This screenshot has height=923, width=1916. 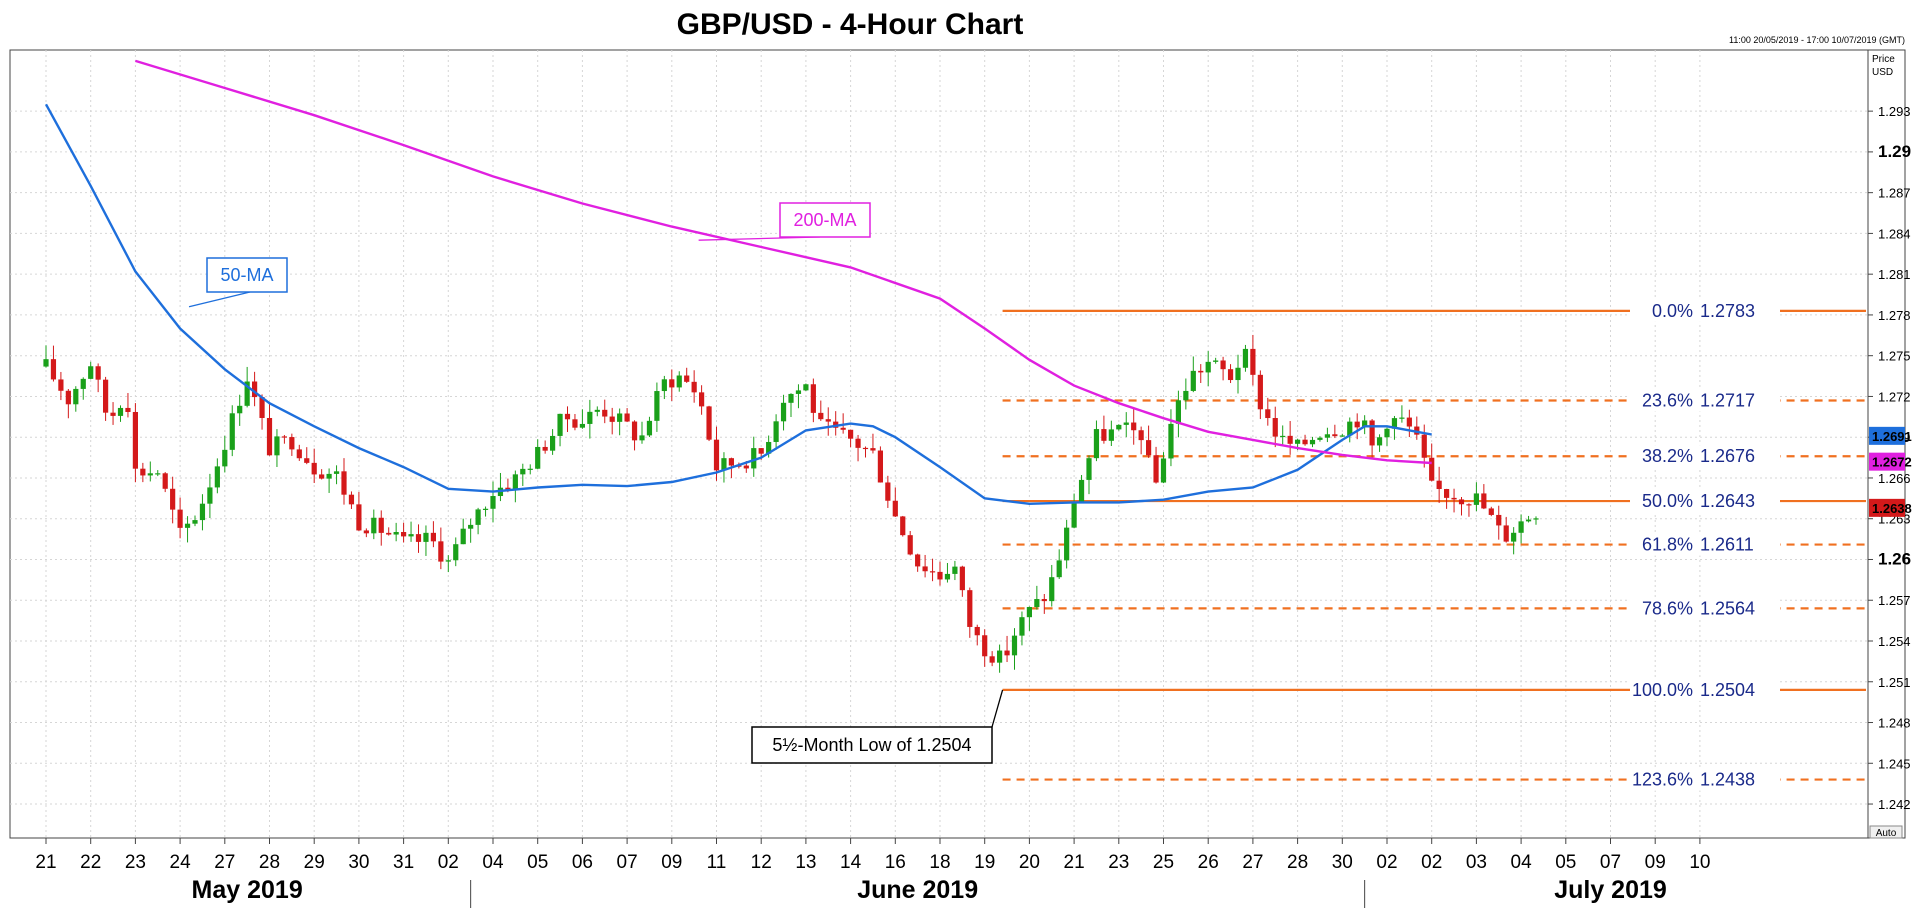 I want to click on y-tick-label: 1.272, so click(x=1894, y=396).